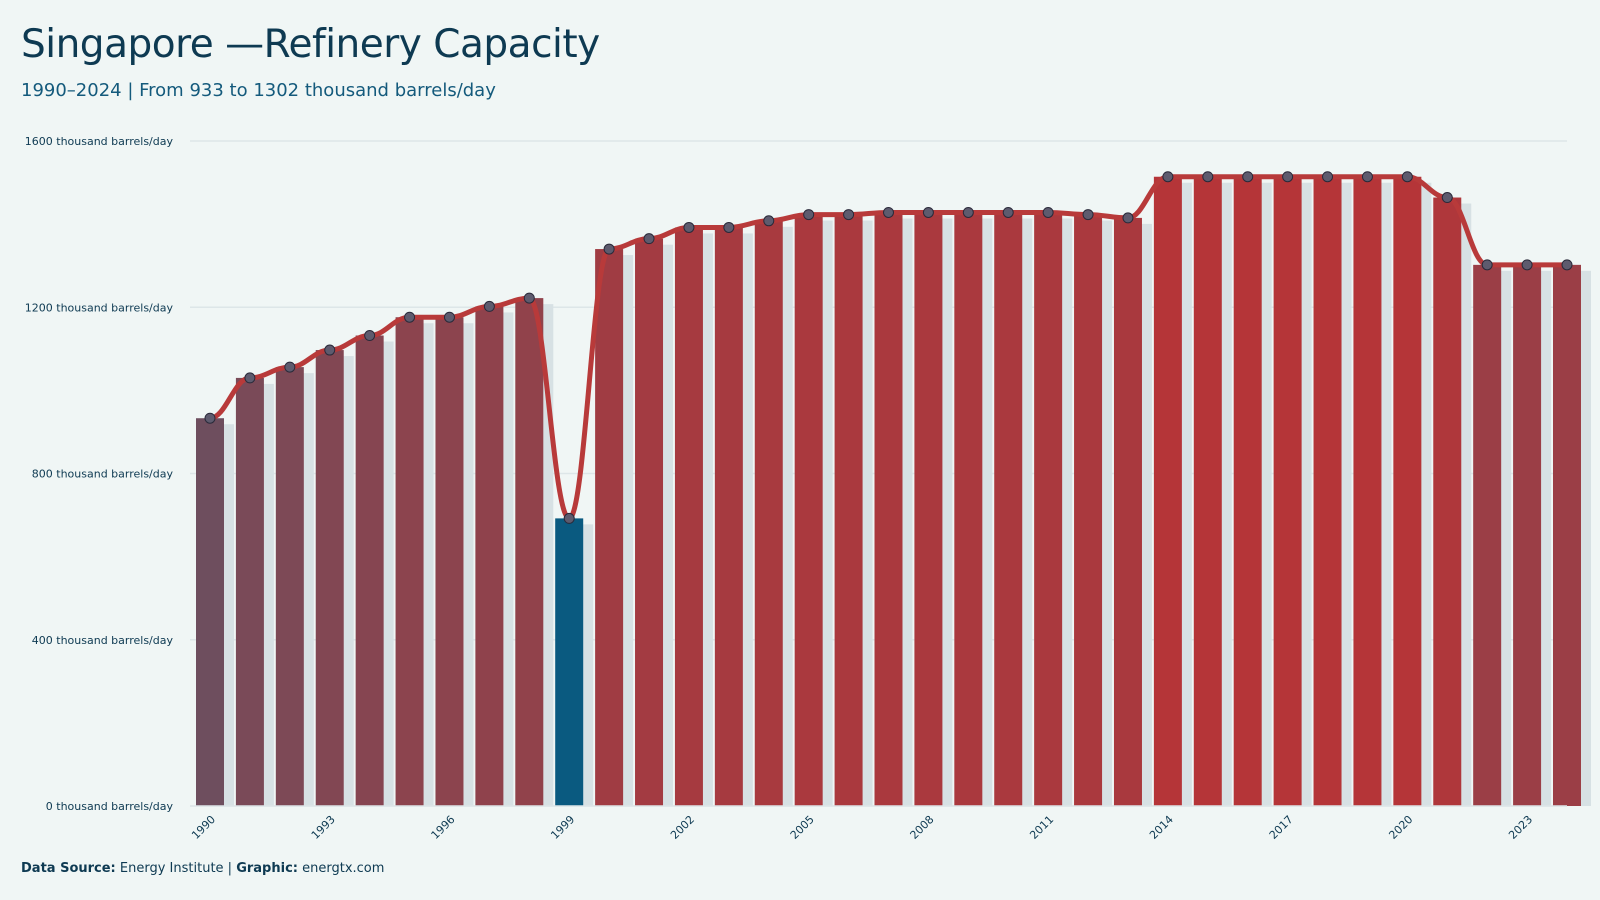 The height and width of the screenshot is (900, 1600). I want to click on source-label: Data Source:, so click(68, 868).